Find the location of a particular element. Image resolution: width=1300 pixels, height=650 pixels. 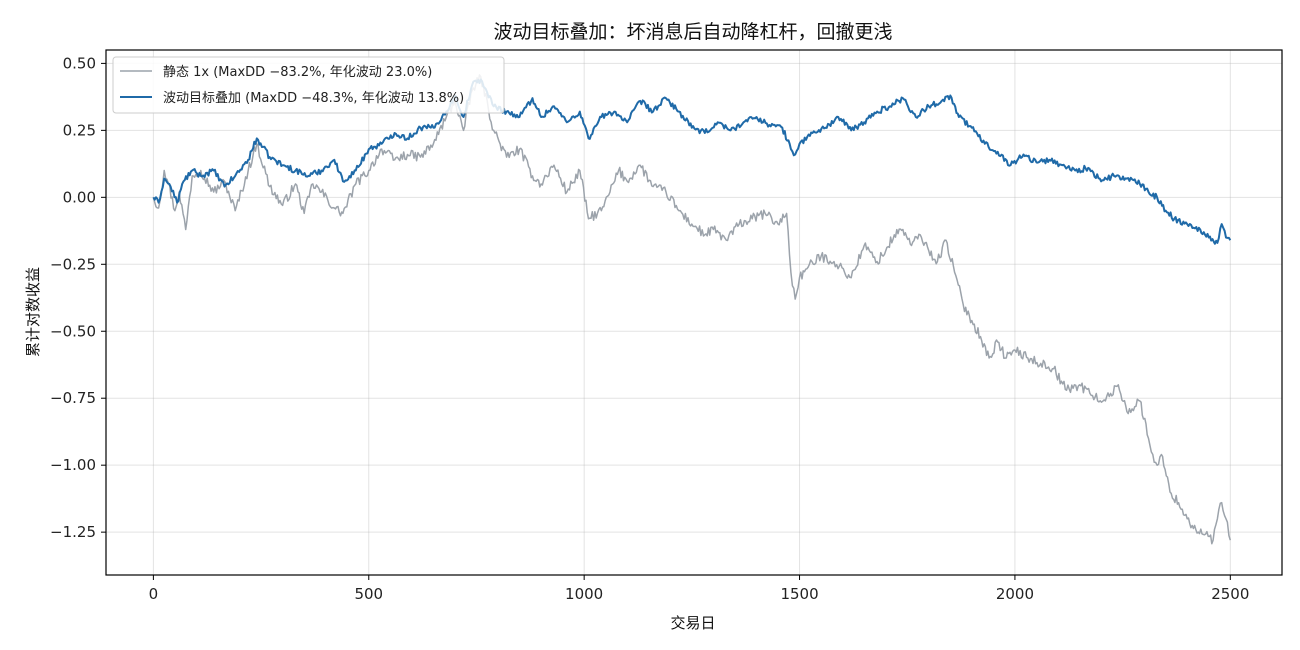

y-tick-label: 0.00 is located at coordinates (79, 197).